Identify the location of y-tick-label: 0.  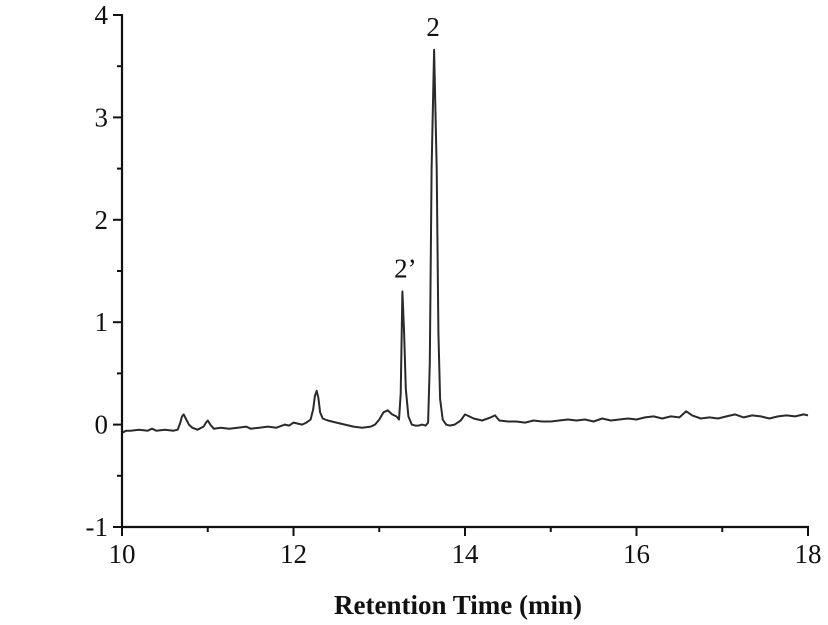
(102, 425).